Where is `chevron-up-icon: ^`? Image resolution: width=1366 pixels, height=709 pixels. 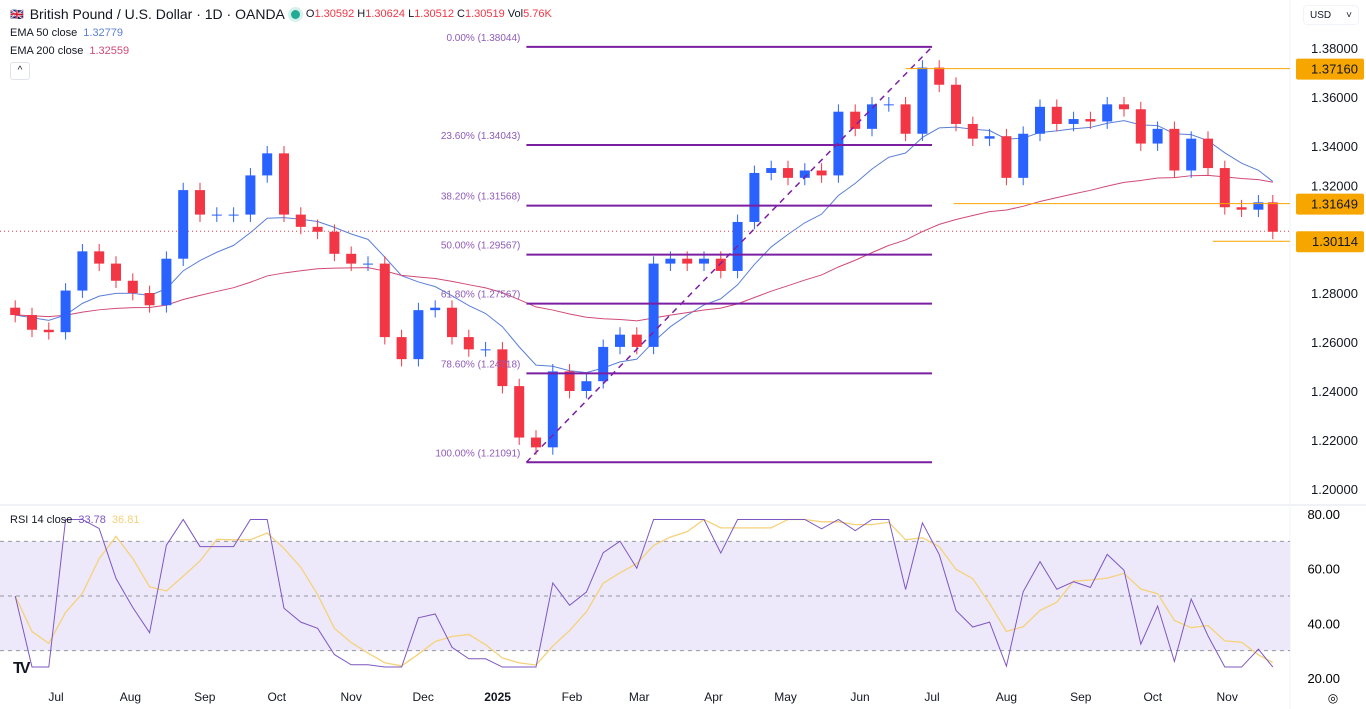
chevron-up-icon: ^ is located at coordinates (20, 71).